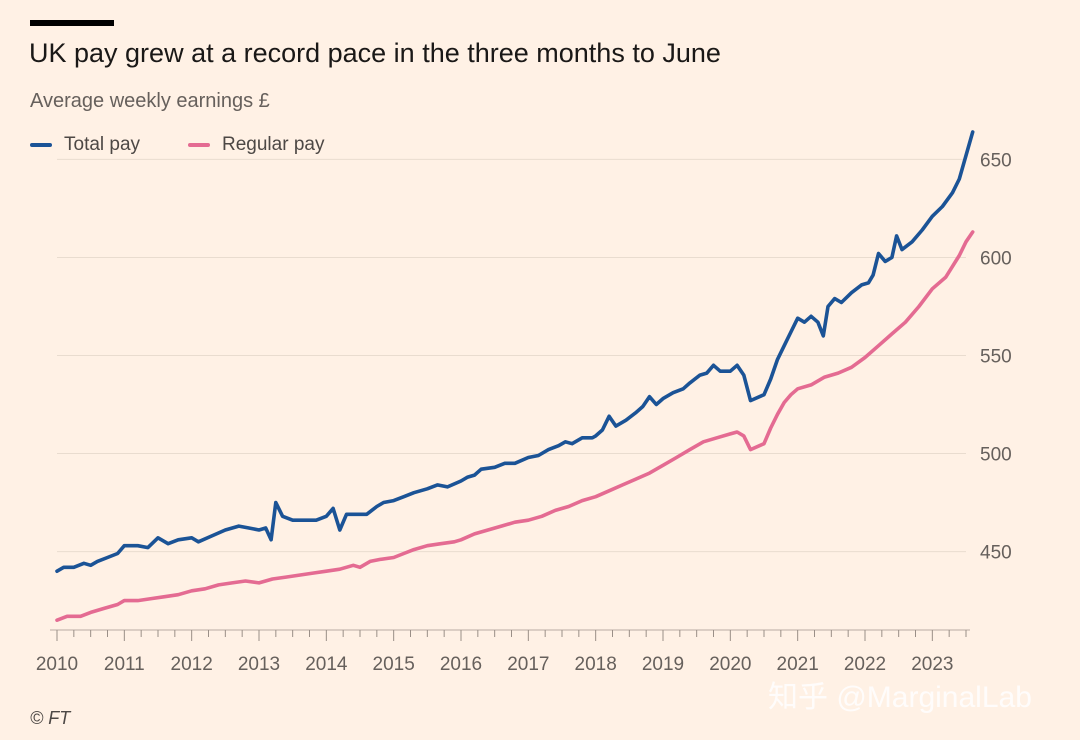  Describe the element at coordinates (102, 144) in the screenshot. I see `legend-label-total-pay: Total pay` at that location.